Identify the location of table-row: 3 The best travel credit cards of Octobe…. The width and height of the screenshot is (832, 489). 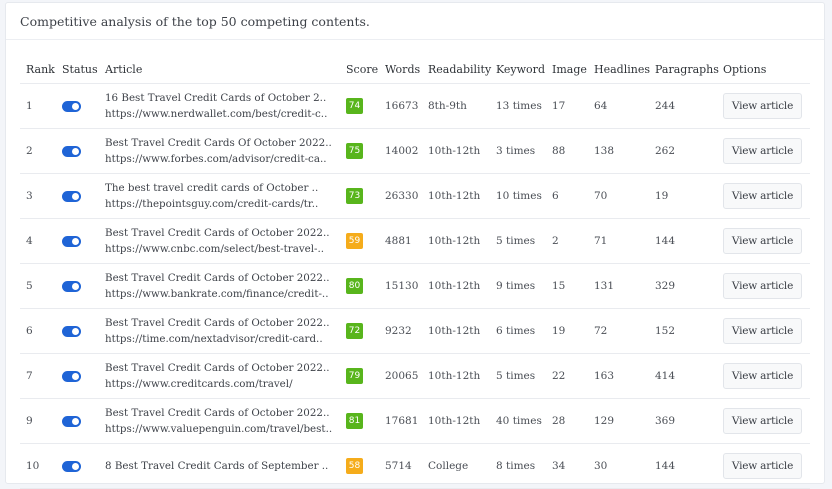
(415, 196).